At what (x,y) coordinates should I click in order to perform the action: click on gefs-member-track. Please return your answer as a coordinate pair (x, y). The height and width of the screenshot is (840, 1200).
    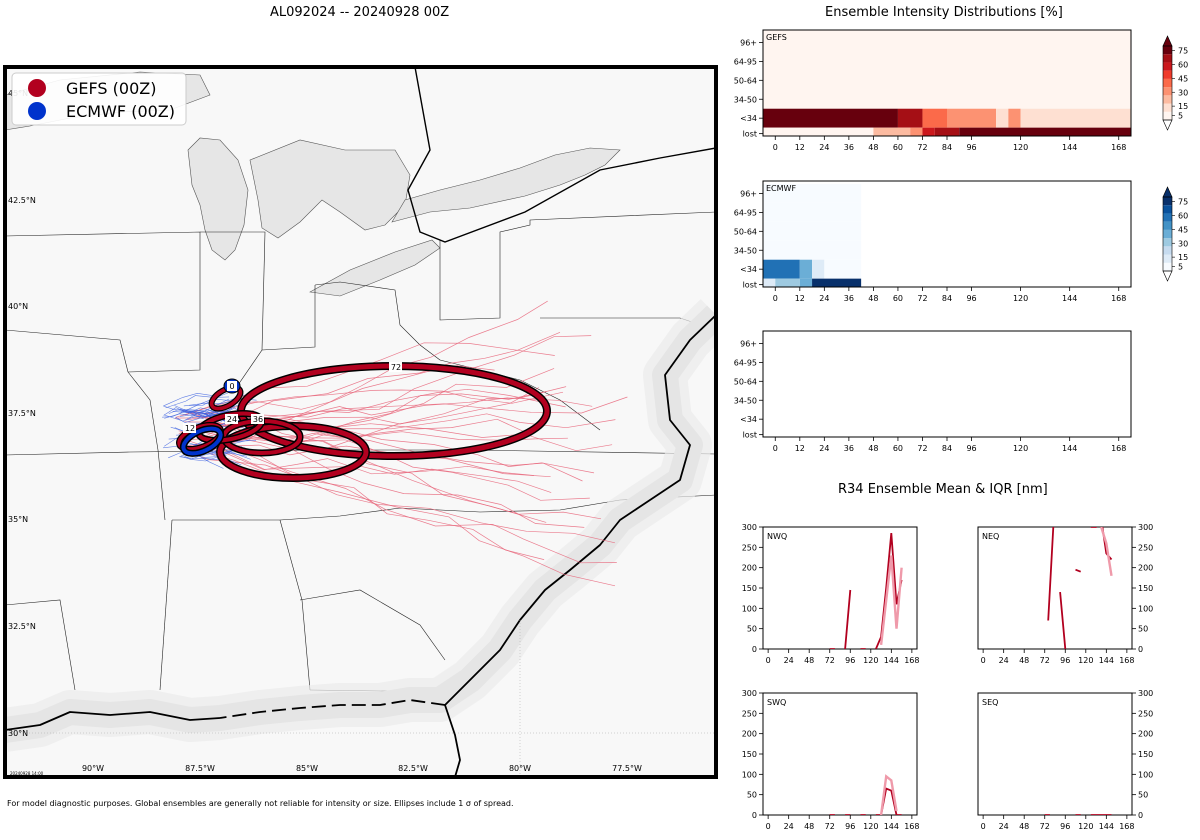
    Looking at the image, I should click on (362, 415).